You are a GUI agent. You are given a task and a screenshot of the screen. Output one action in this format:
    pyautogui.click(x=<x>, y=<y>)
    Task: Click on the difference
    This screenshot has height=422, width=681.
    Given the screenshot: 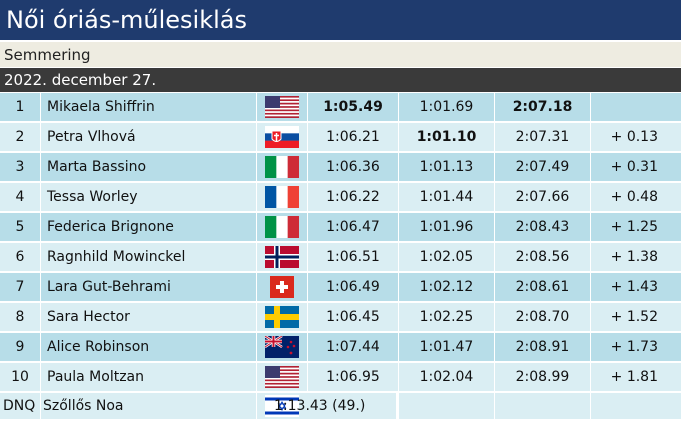 What is the action you would take?
    pyautogui.click(x=636, y=107)
    